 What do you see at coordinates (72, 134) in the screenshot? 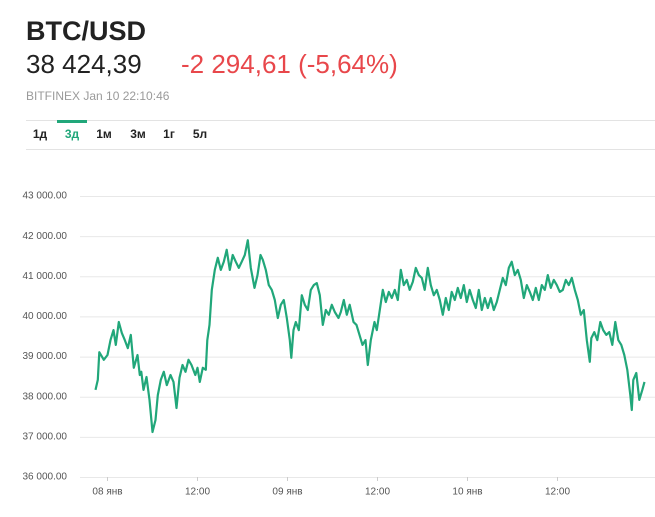
I see `tab: 3д` at bounding box center [72, 134].